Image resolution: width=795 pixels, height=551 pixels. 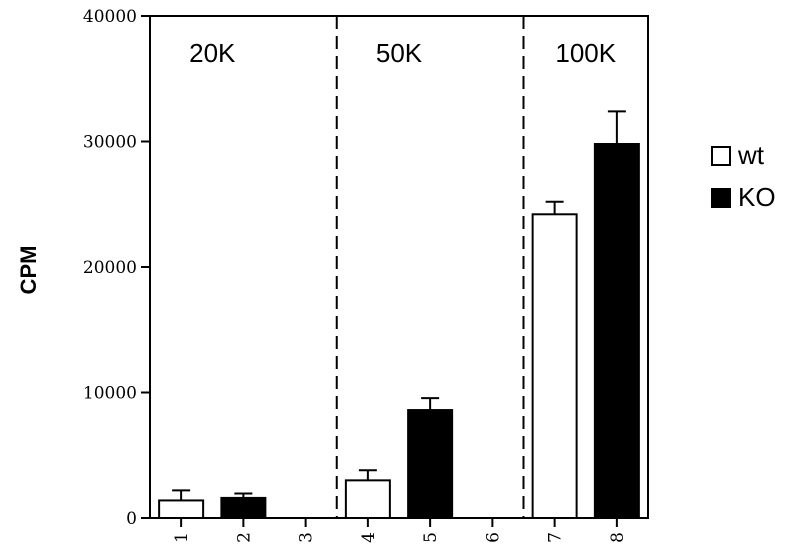 What do you see at coordinates (743, 176) in the screenshot?
I see `legend: wt KO` at bounding box center [743, 176].